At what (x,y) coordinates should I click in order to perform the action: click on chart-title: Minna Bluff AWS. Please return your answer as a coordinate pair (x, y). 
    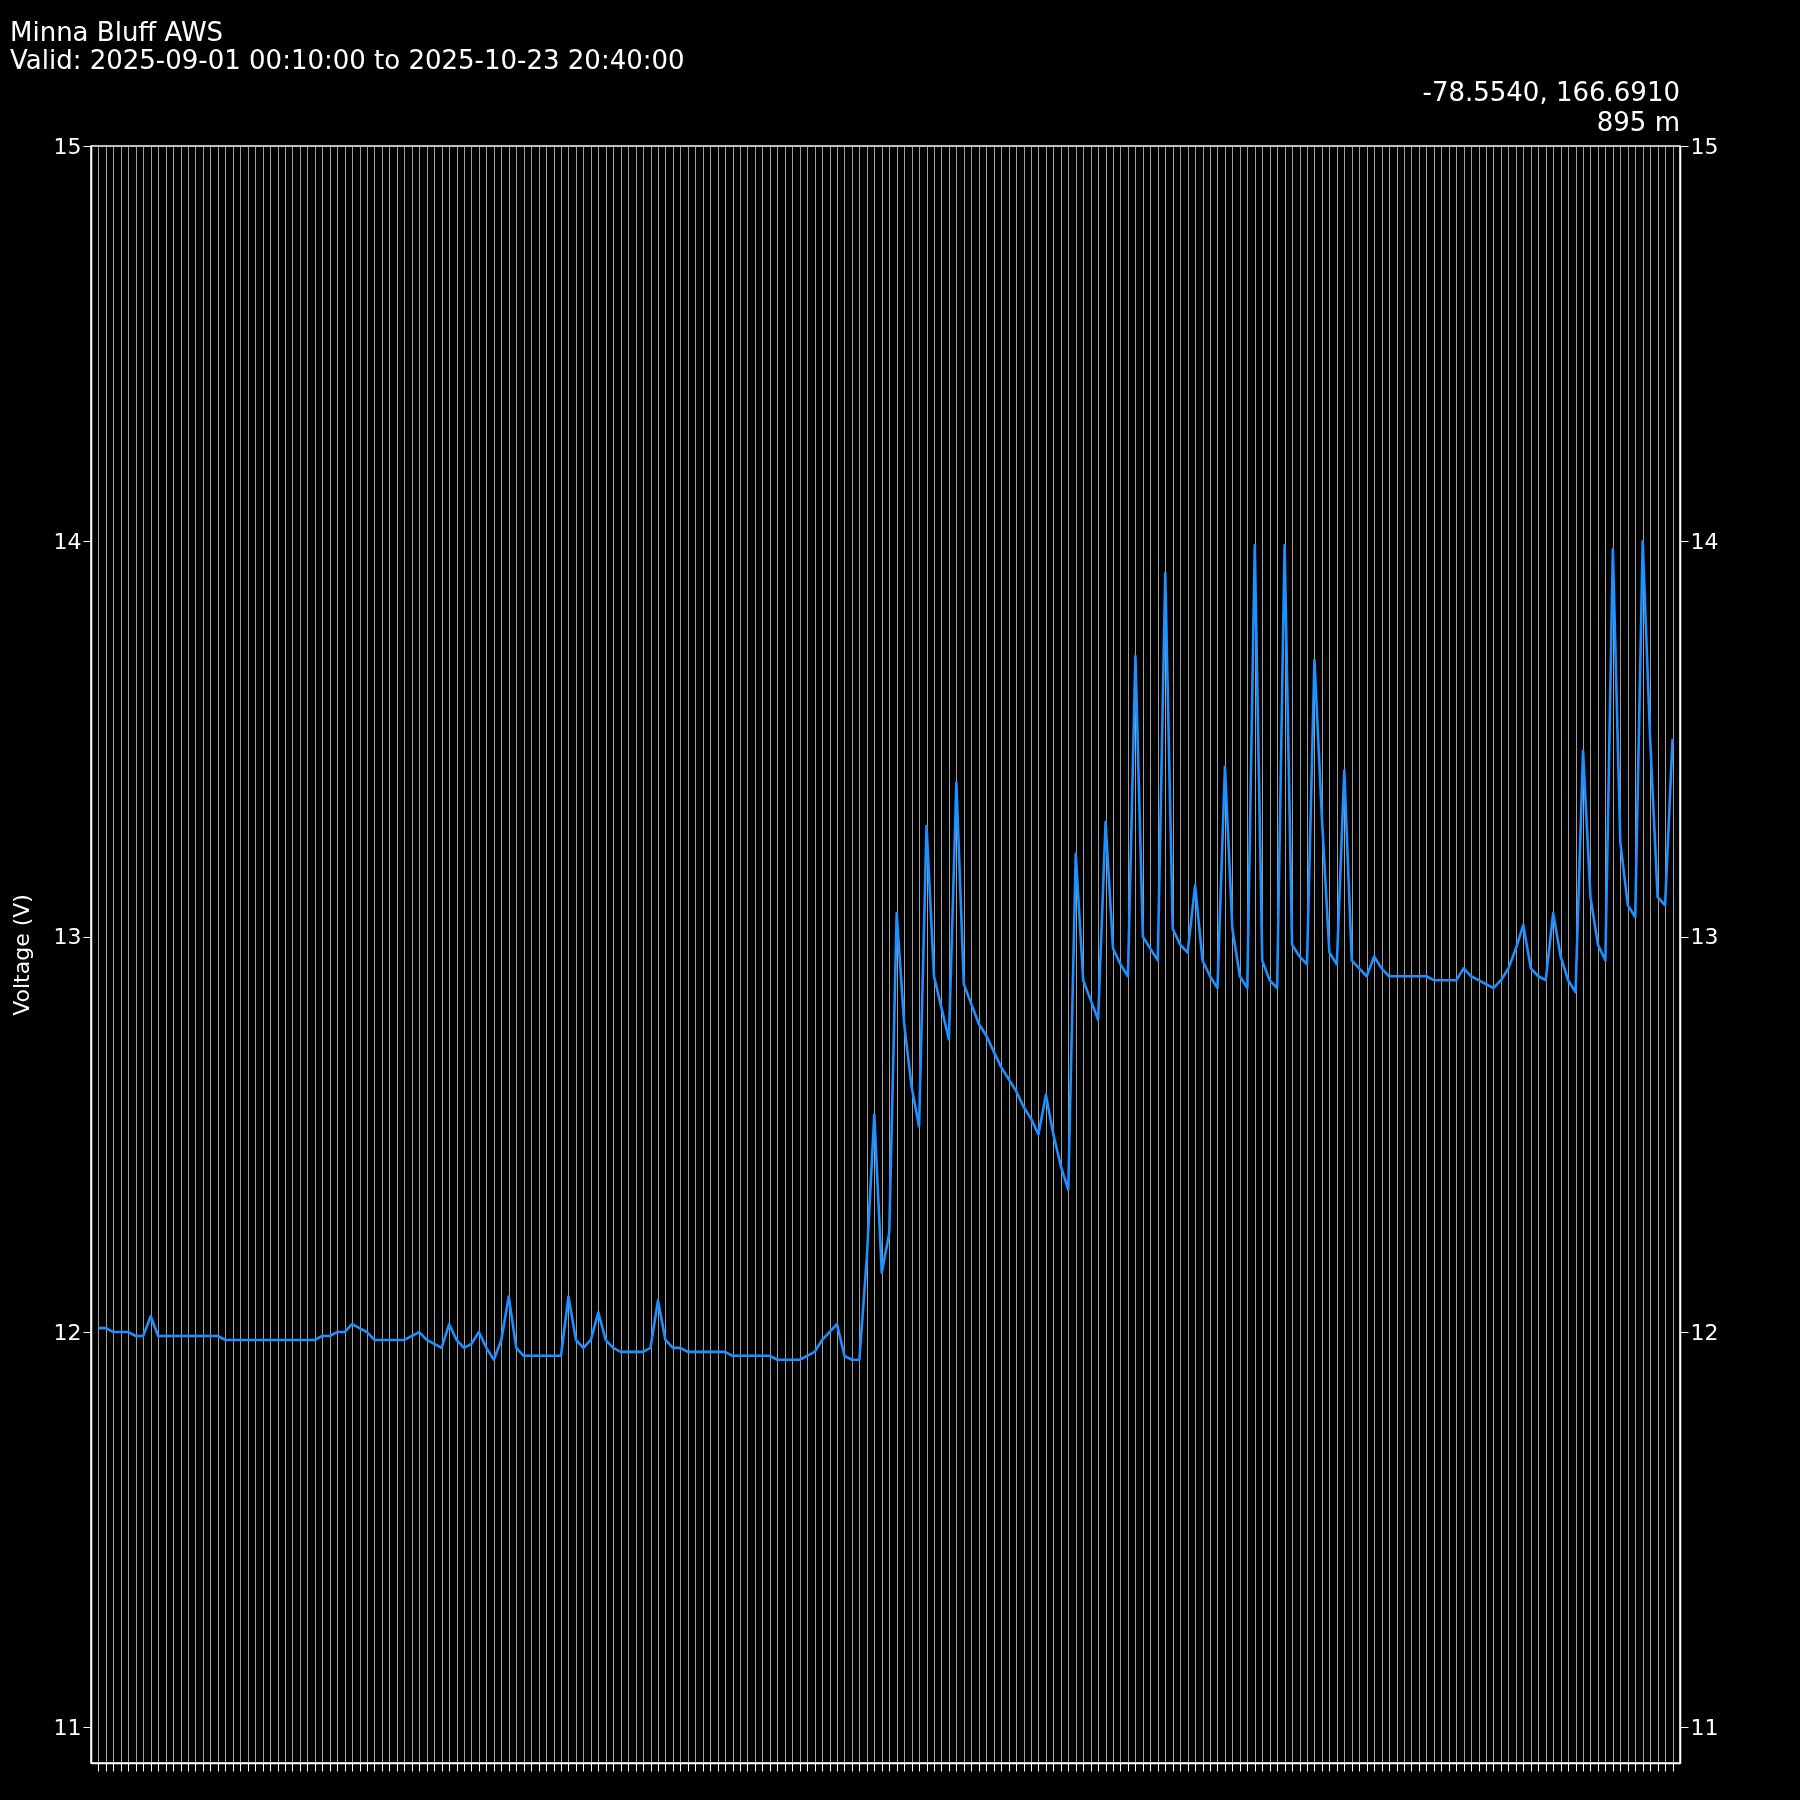
    Looking at the image, I should click on (117, 32).